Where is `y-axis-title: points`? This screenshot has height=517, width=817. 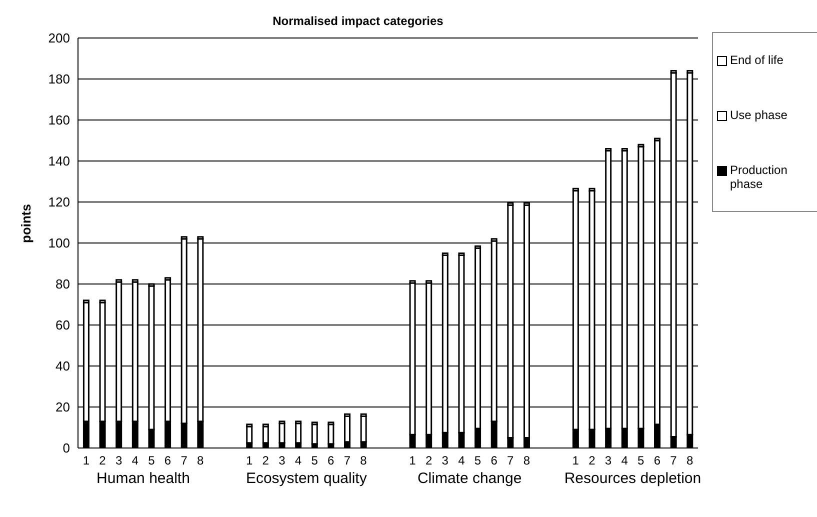 y-axis-title: points is located at coordinates (26, 223).